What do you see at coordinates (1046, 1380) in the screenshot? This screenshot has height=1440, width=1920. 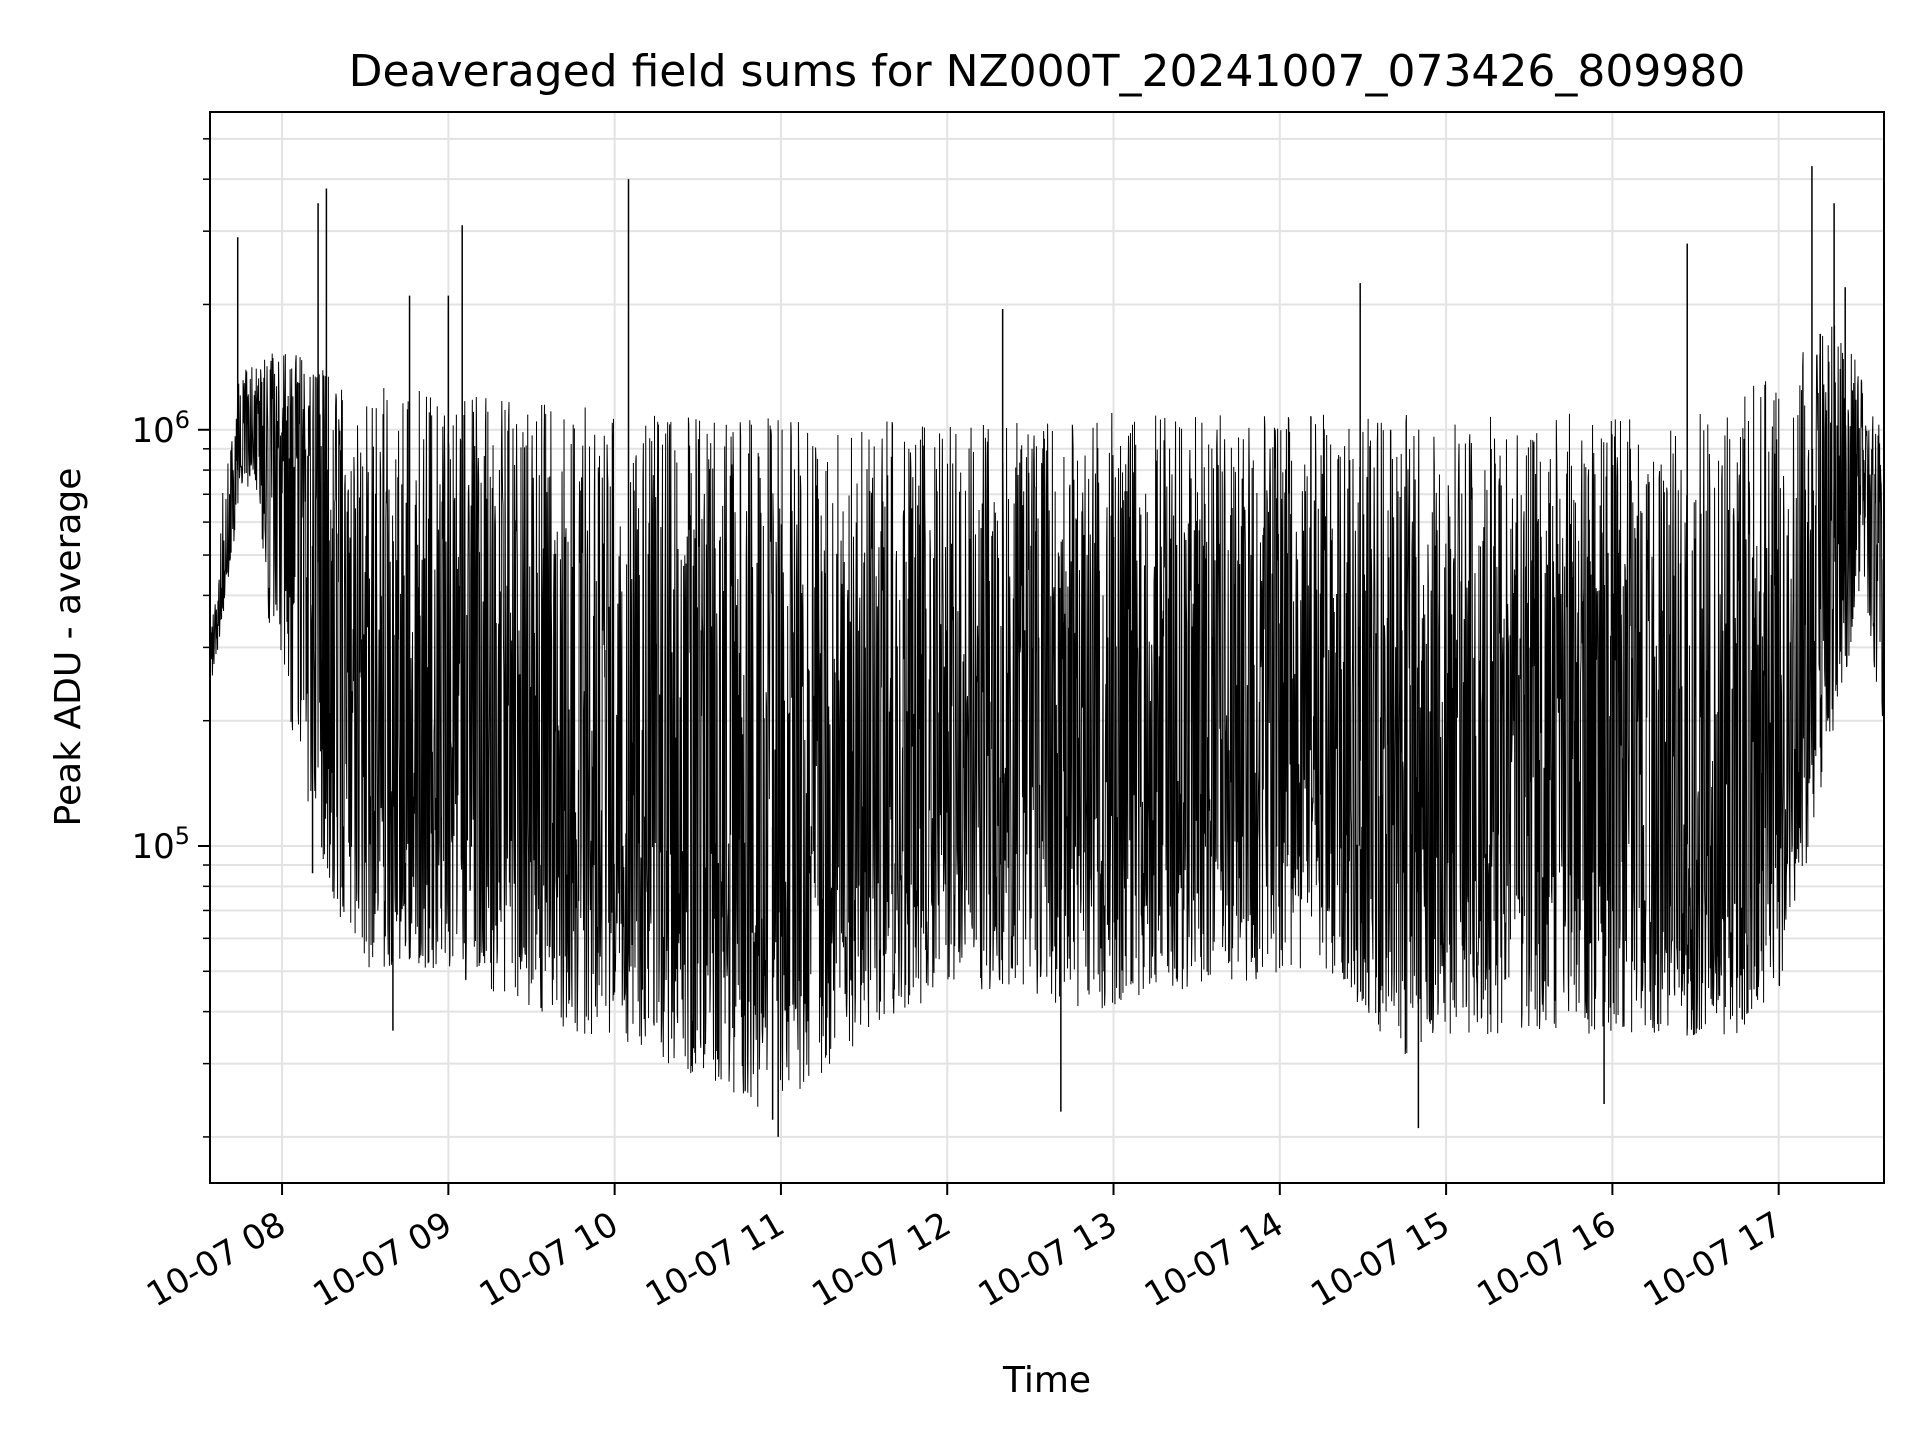 I see `x-axis-label: Time` at bounding box center [1046, 1380].